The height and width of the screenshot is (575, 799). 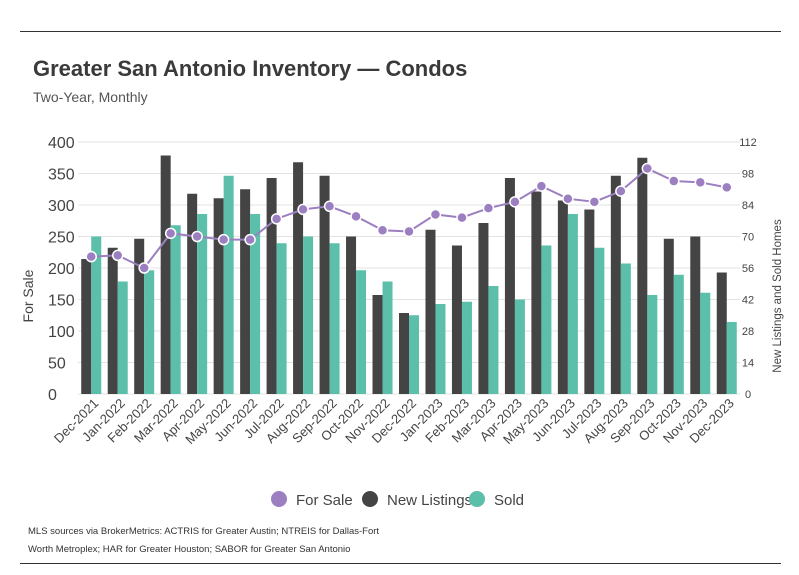 I want to click on left-tick-label: 150, so click(x=61, y=301).